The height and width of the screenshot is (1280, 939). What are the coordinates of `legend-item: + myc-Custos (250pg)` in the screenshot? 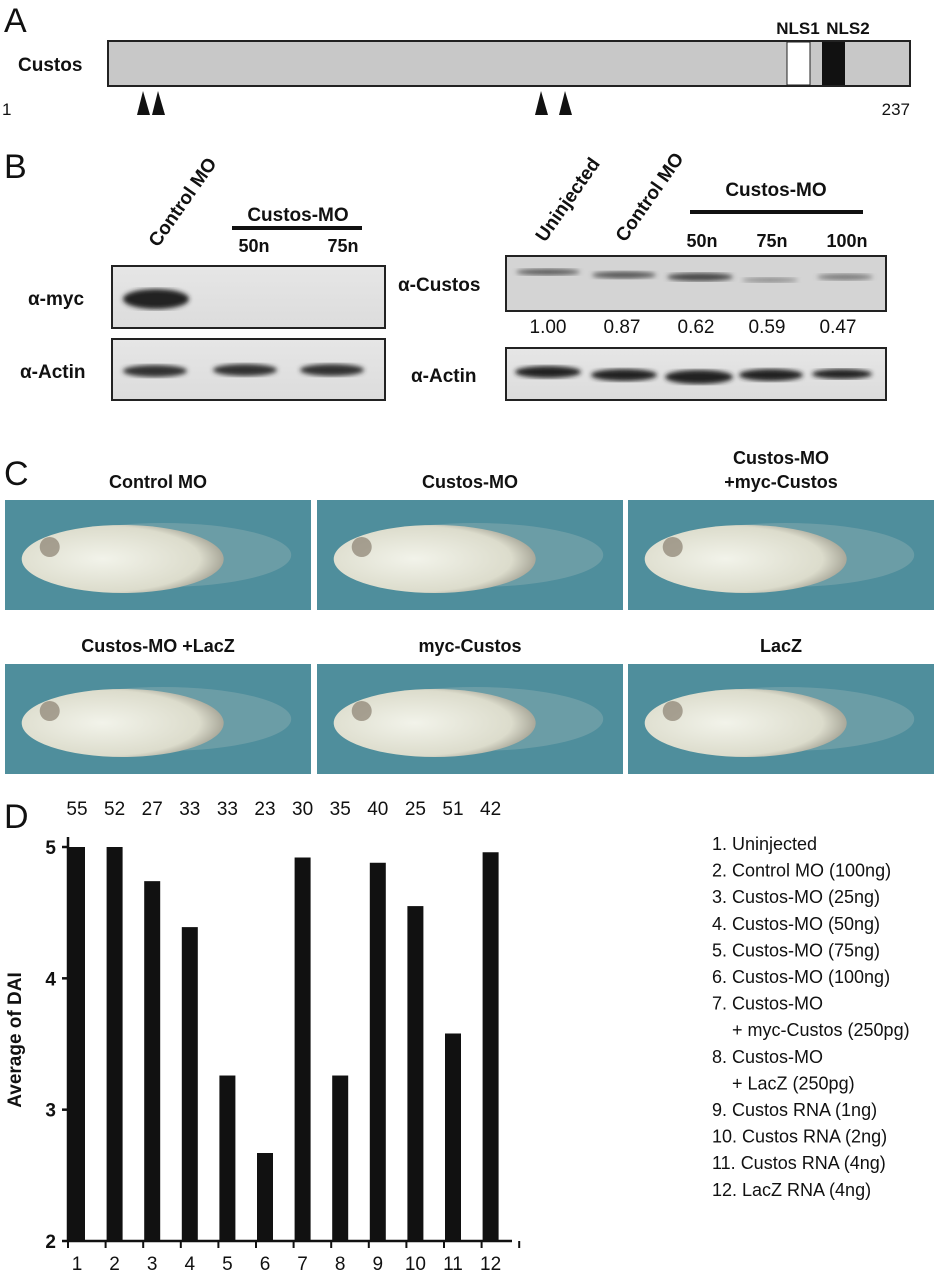 It's located at (811, 1030).